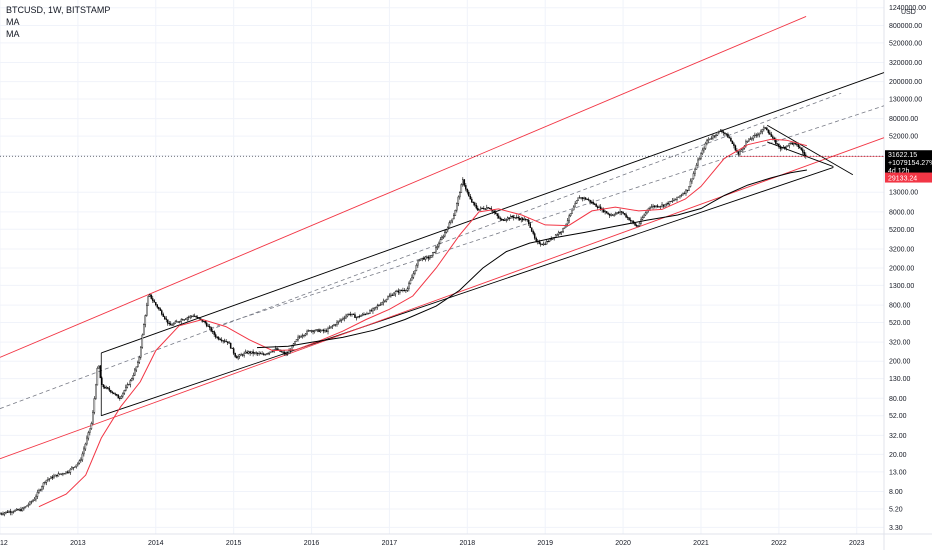 This screenshot has height=550, width=932. Describe the element at coordinates (545, 543) in the screenshot. I see `x-tick-label: 2019` at that location.